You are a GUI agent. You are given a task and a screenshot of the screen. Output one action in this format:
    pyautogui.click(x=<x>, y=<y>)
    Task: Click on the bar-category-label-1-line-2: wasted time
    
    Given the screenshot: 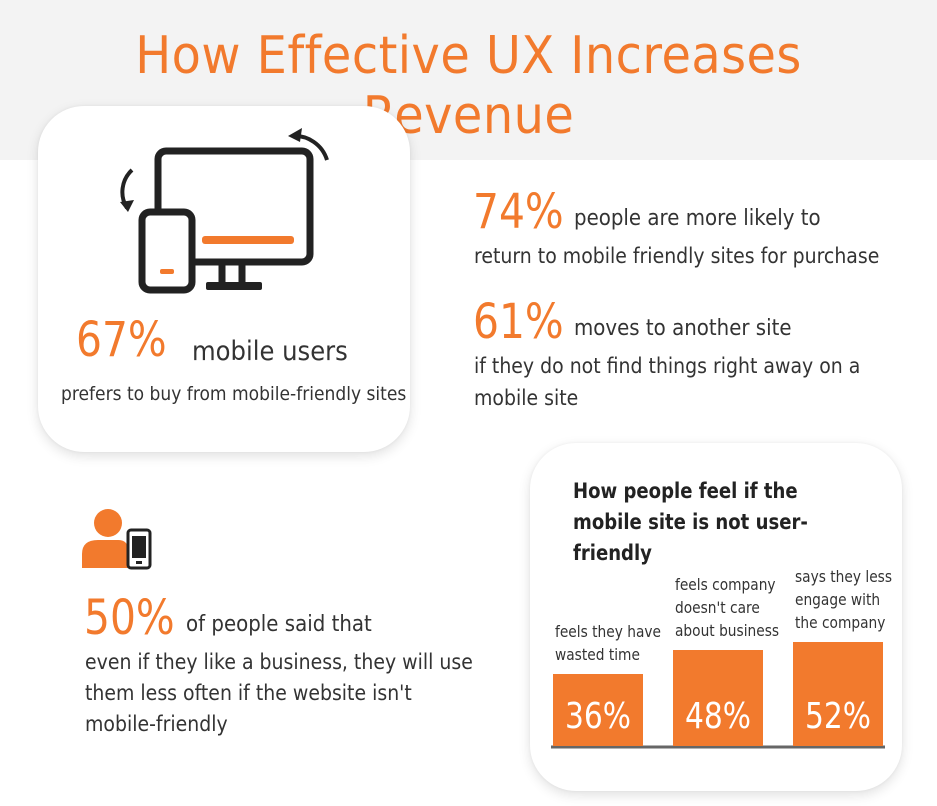 What is the action you would take?
    pyautogui.click(x=597, y=654)
    